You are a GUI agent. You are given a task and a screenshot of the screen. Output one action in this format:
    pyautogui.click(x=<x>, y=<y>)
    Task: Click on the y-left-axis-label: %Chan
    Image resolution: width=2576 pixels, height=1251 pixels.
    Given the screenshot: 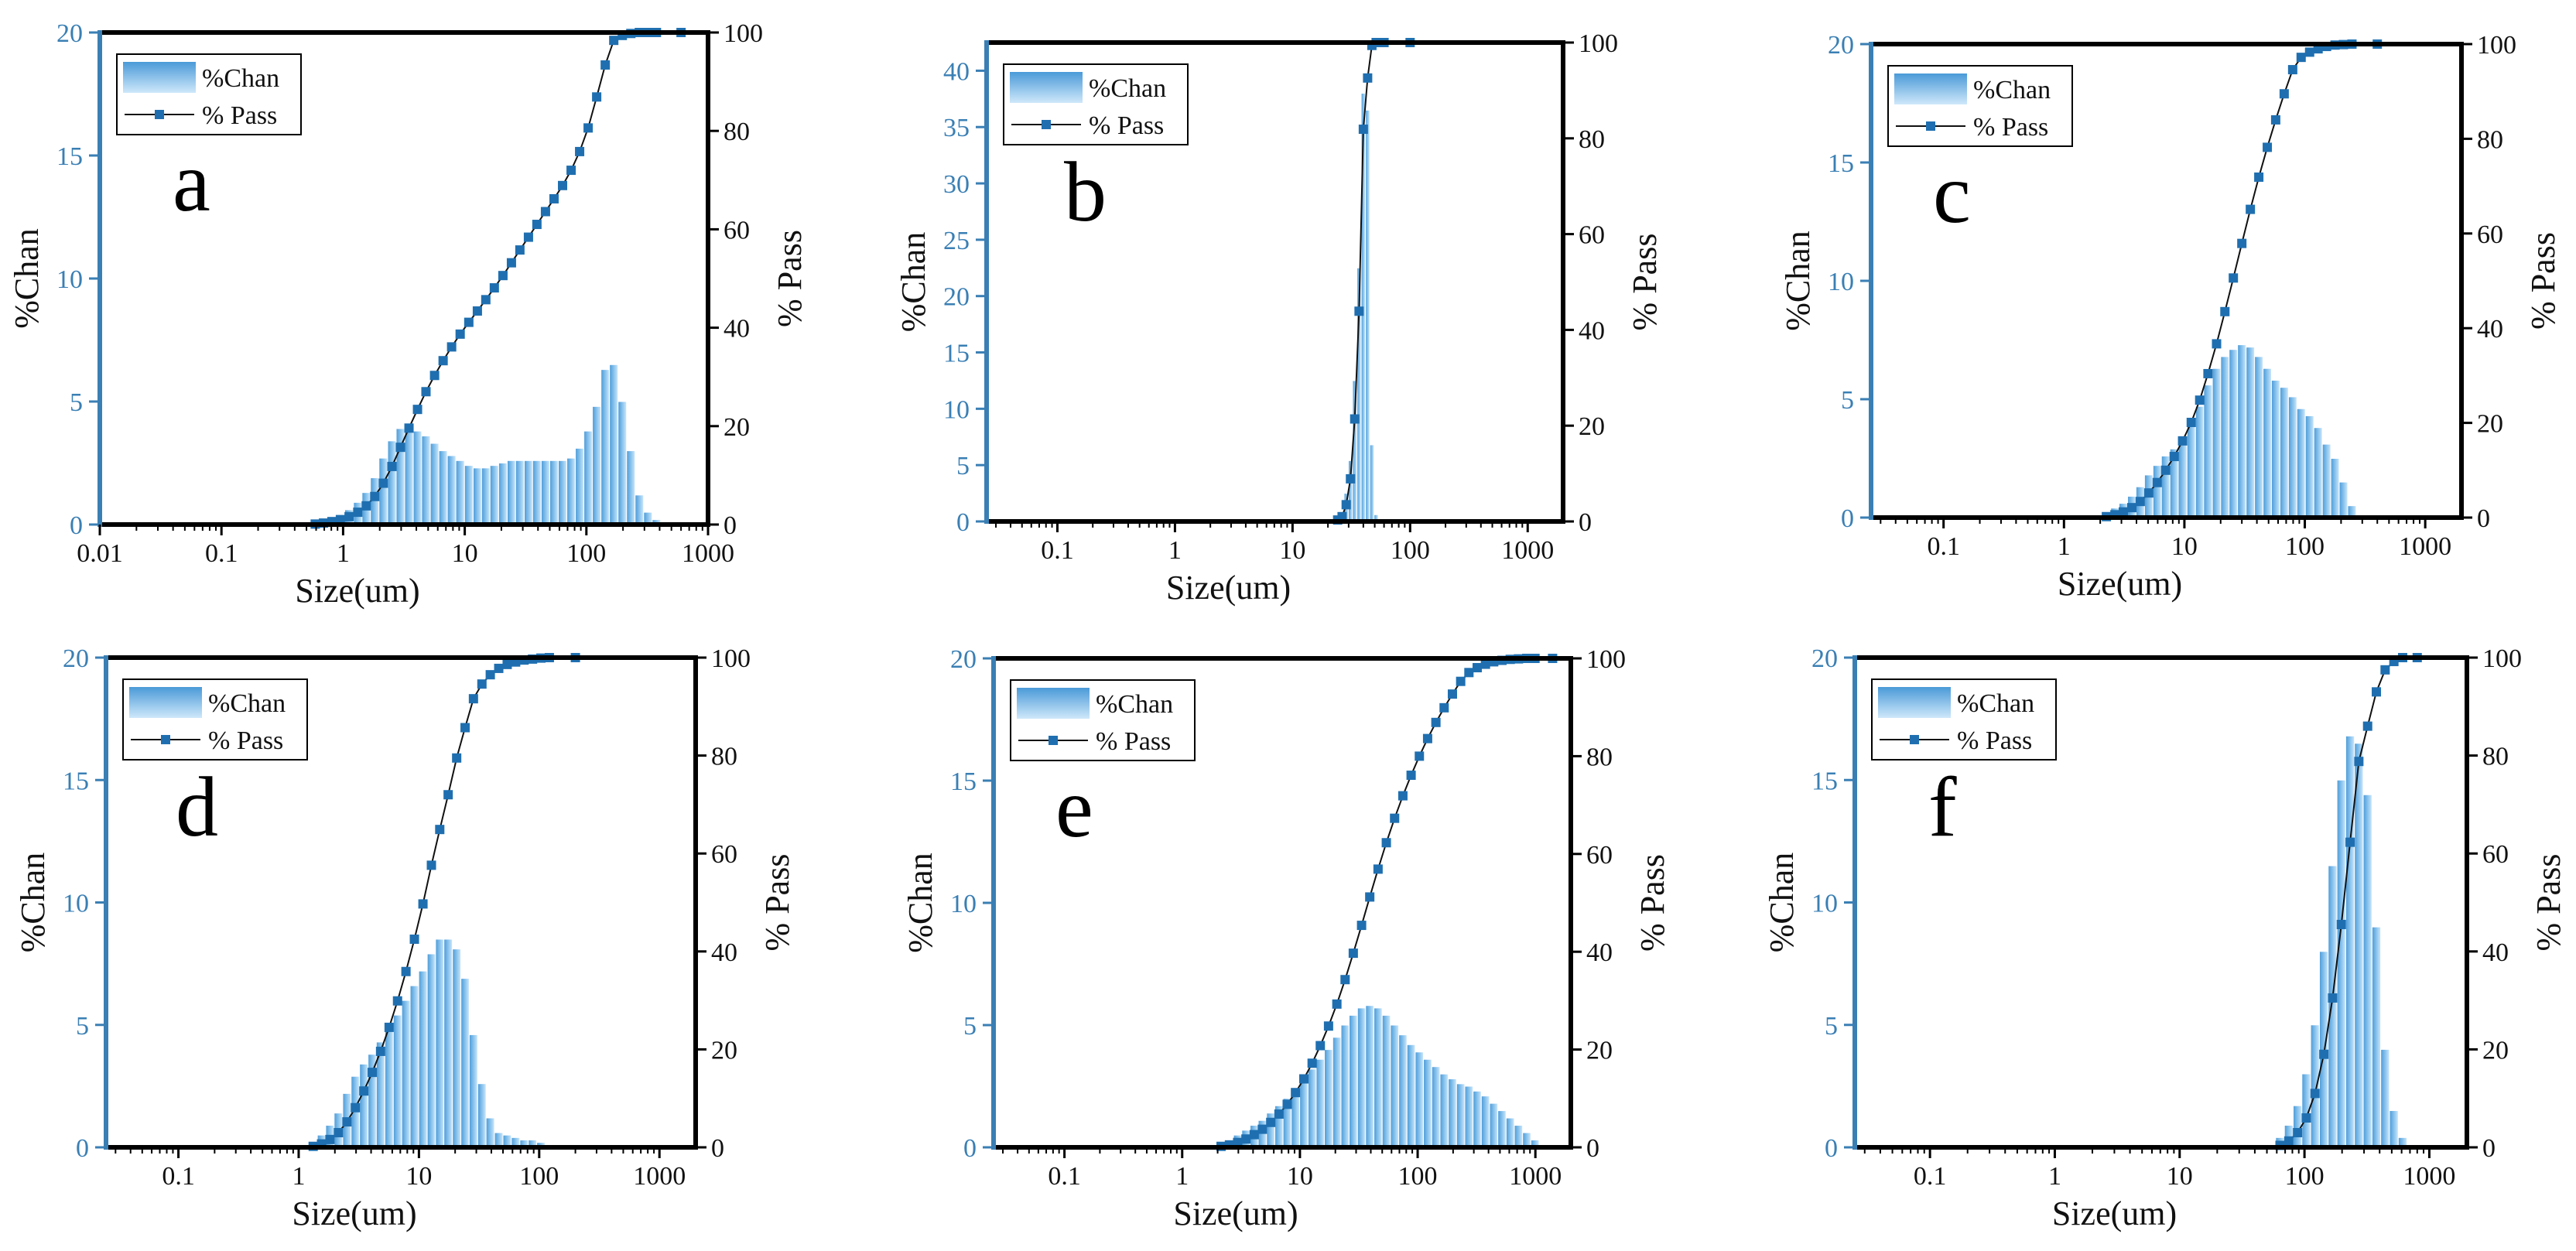 What is the action you would take?
    pyautogui.click(x=27, y=278)
    